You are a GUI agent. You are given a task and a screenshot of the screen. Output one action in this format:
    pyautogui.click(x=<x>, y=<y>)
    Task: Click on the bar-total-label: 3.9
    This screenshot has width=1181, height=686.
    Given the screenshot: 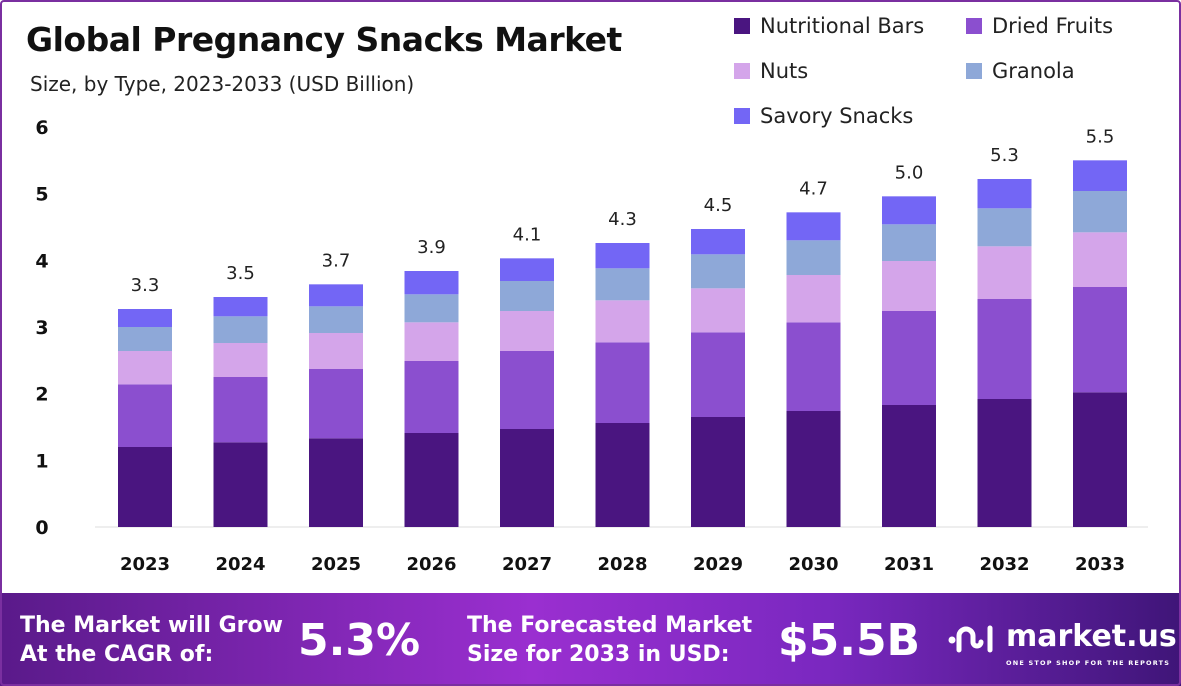 What is the action you would take?
    pyautogui.click(x=431, y=247)
    